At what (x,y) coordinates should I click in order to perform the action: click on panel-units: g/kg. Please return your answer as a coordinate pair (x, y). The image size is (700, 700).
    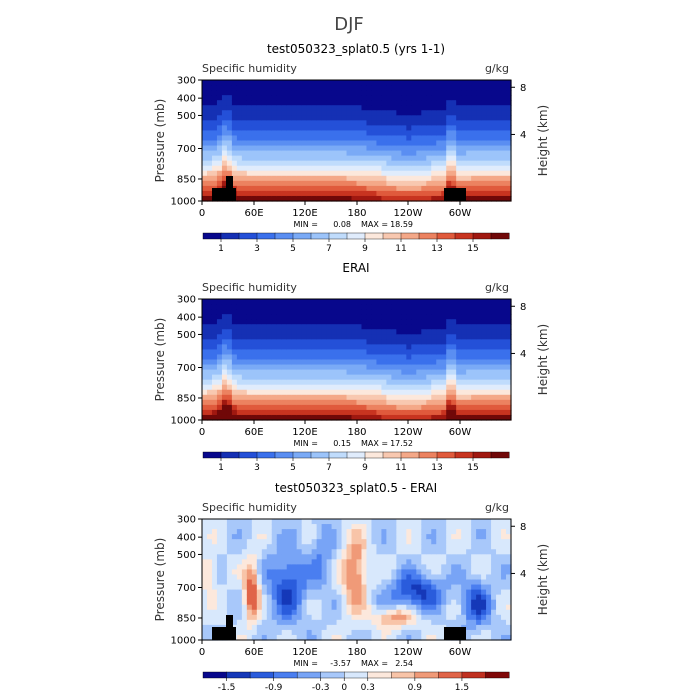
    Looking at the image, I should click on (497, 507).